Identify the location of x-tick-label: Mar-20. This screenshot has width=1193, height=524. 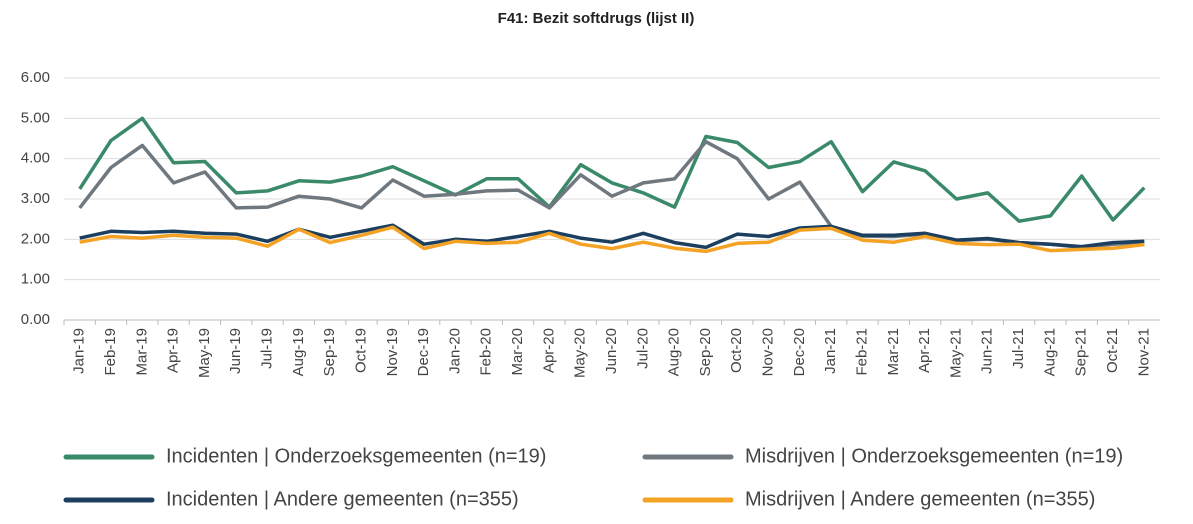
(517, 352).